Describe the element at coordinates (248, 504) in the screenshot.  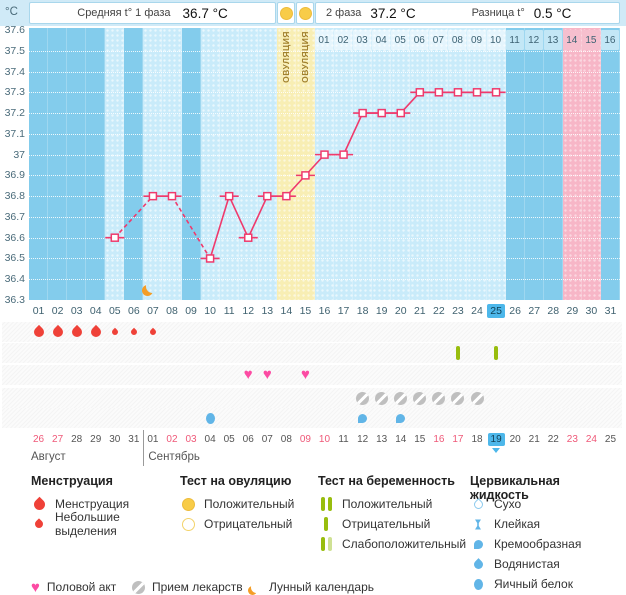
I see `legend-item: Положительный` at that location.